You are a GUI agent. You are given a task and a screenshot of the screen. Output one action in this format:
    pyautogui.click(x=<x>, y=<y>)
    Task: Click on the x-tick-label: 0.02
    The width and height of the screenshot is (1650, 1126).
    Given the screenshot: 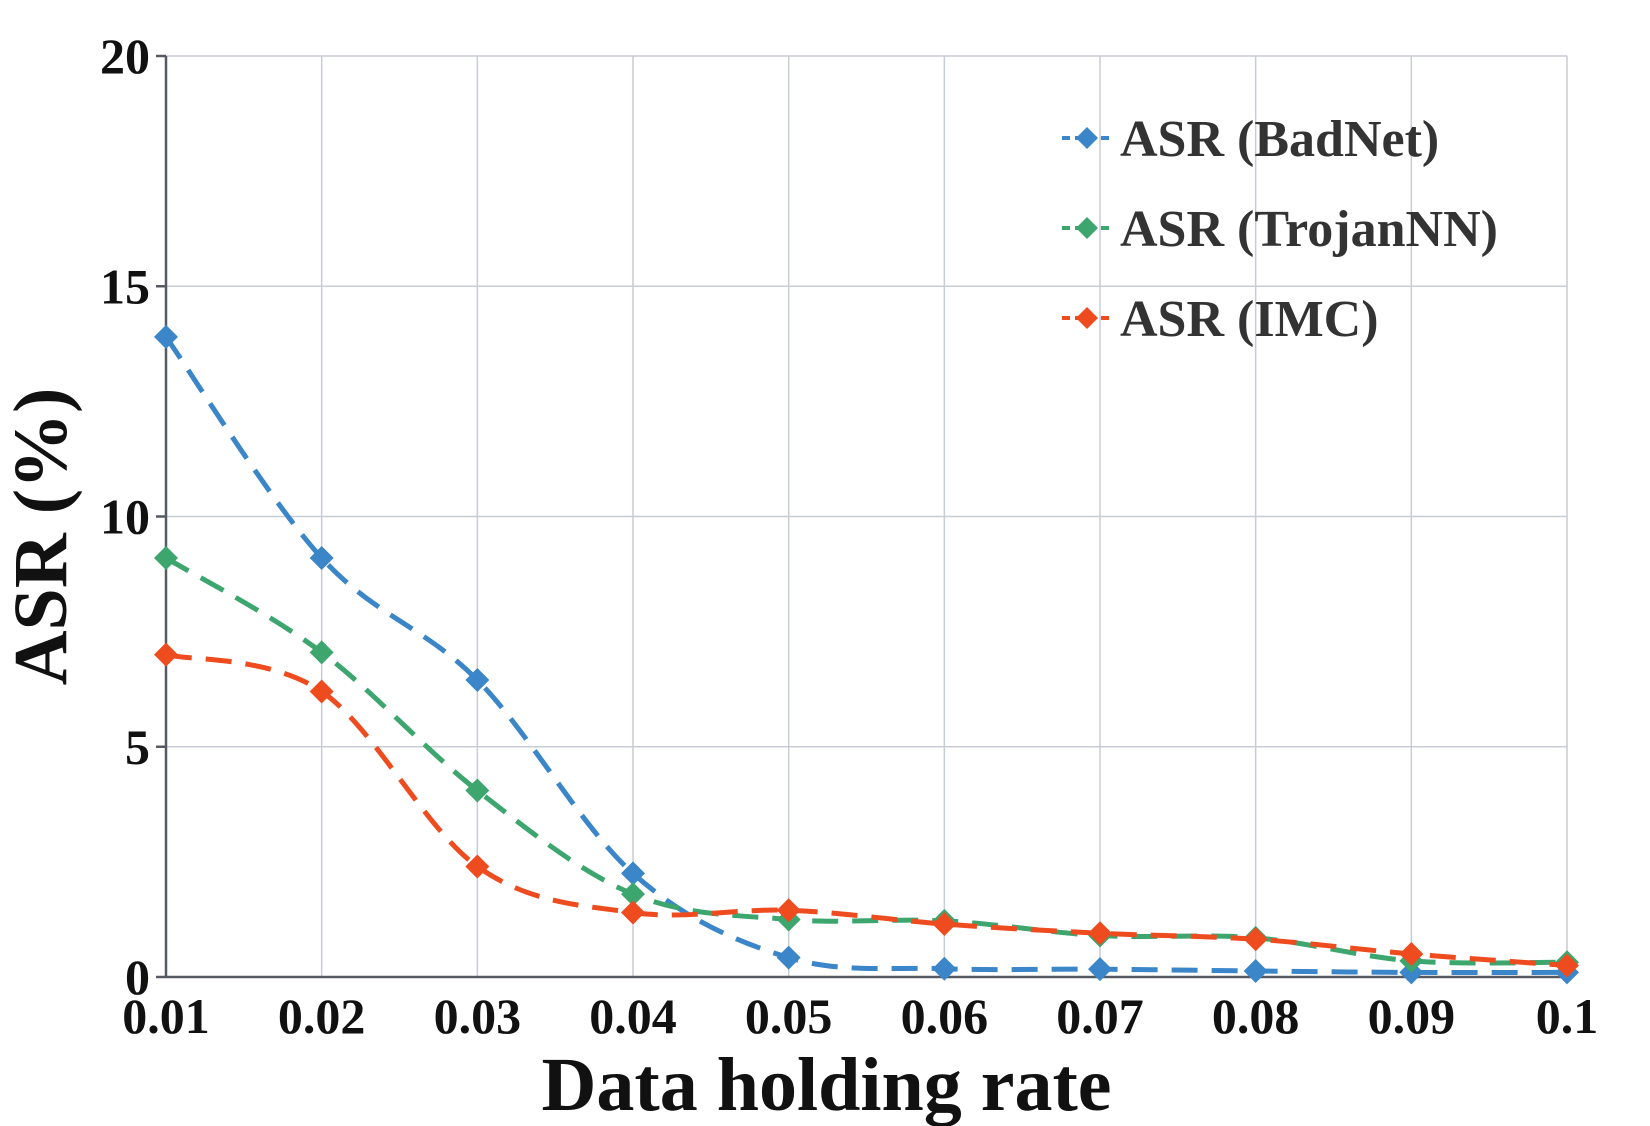 What is the action you would take?
    pyautogui.click(x=322, y=1016)
    